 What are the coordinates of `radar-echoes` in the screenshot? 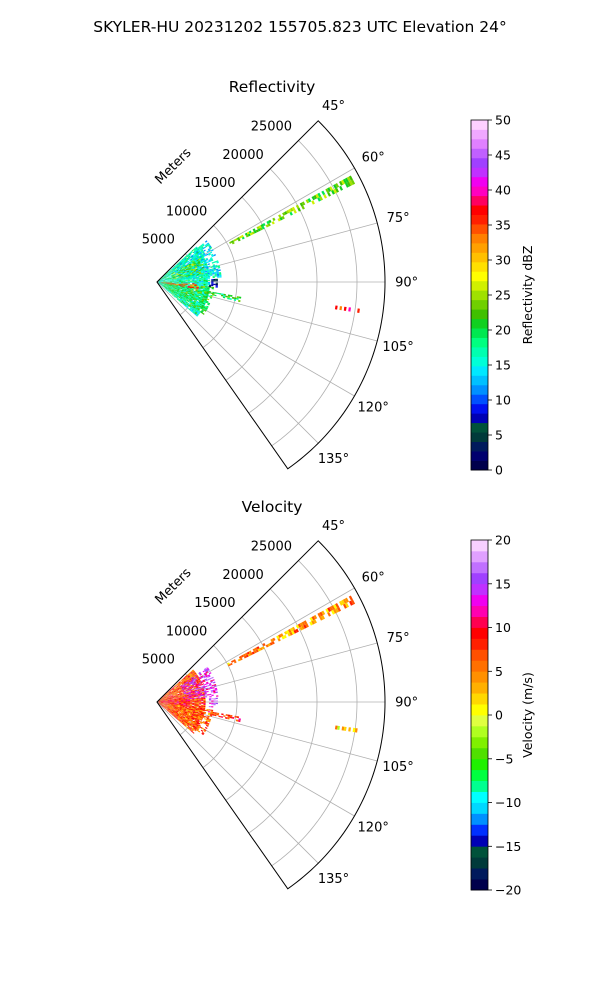 It's located at (258, 665).